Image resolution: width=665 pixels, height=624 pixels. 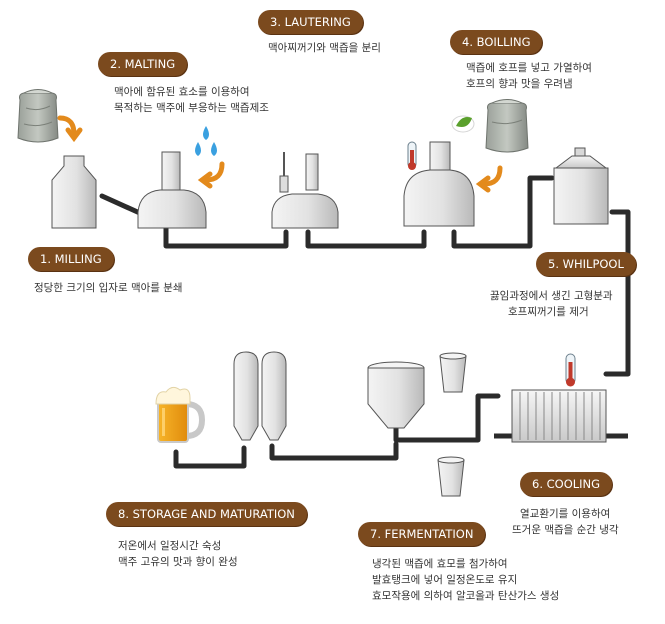 I want to click on desc-line: 정당한 크기의 입자로 맥아를 분쇄, so click(x=108, y=288).